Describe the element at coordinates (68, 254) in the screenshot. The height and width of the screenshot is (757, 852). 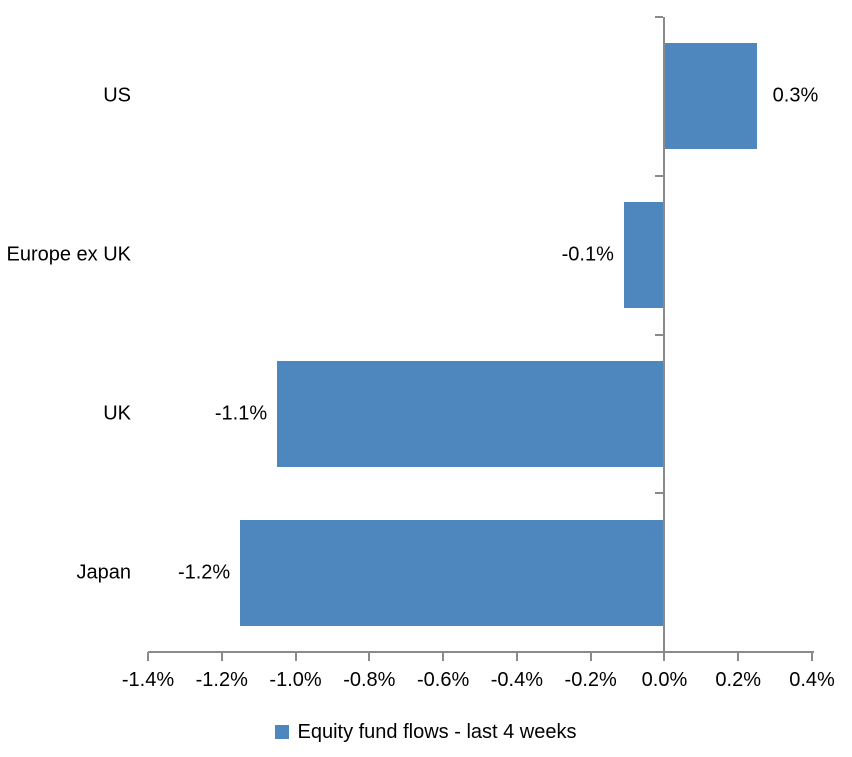
I see `category-label-europe-ex-uk: Europe ex UK` at that location.